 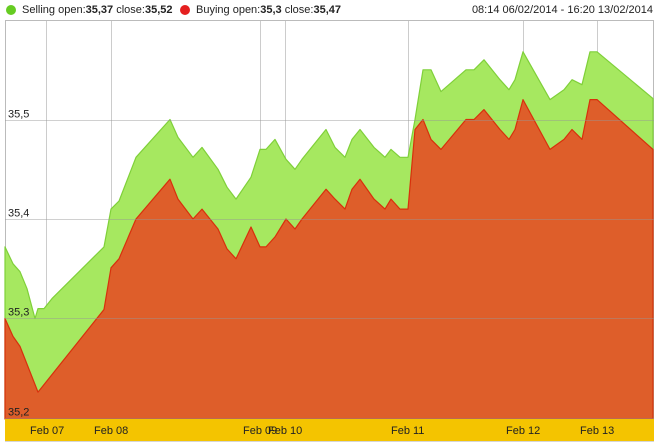 I want to click on buying-dot-icon, so click(x=185, y=10).